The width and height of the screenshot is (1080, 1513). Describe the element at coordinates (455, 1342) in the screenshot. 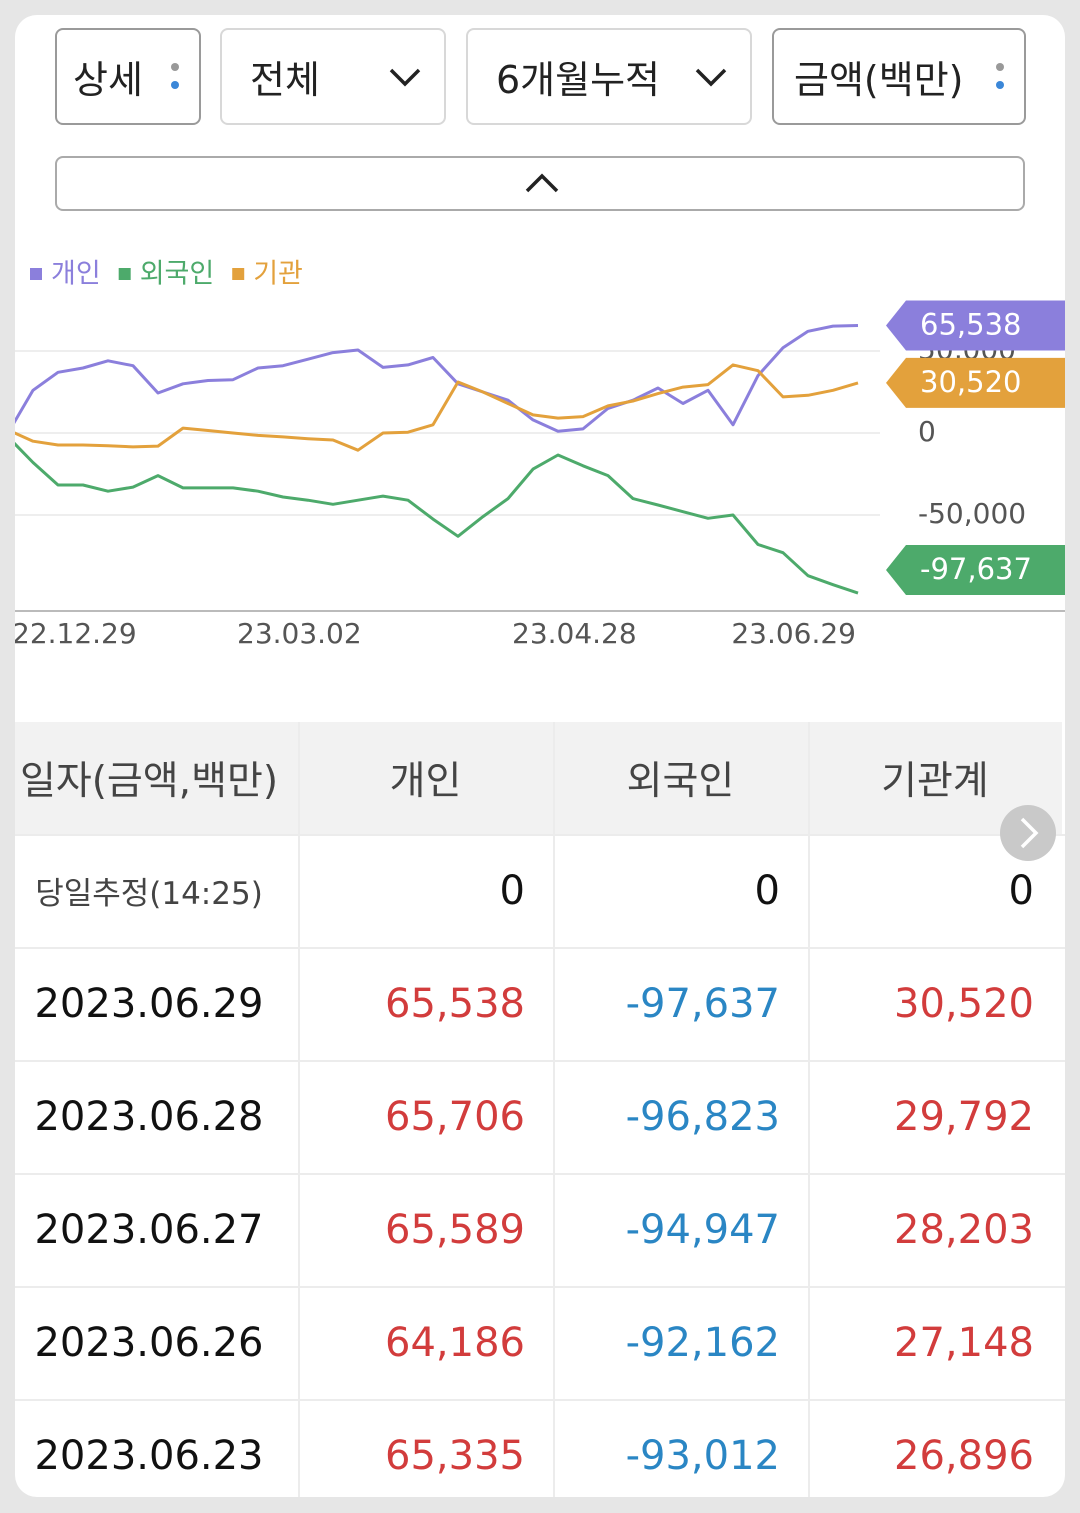

I see `value-cell: 64,186` at that location.